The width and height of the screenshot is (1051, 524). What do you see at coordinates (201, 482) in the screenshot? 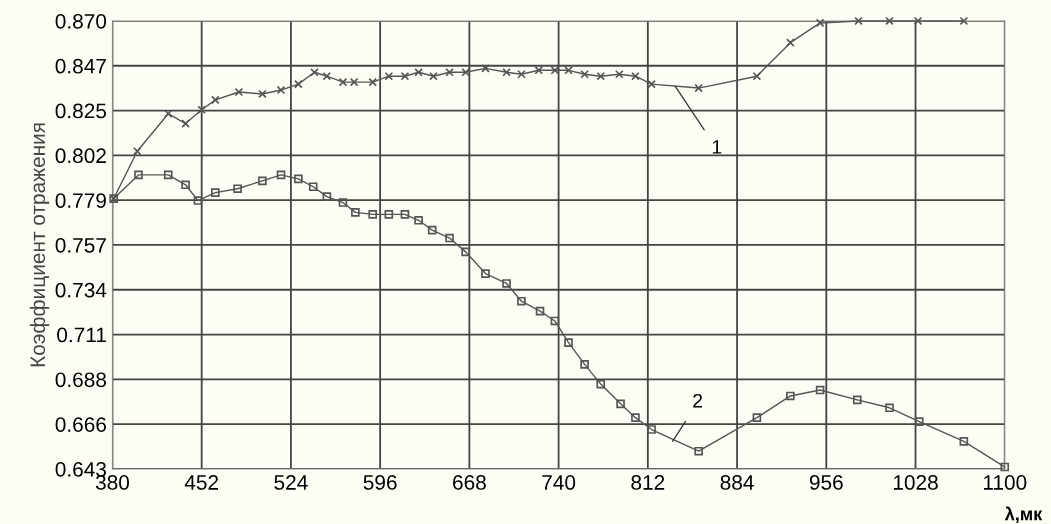
I see `x-tick-label: 452` at bounding box center [201, 482].